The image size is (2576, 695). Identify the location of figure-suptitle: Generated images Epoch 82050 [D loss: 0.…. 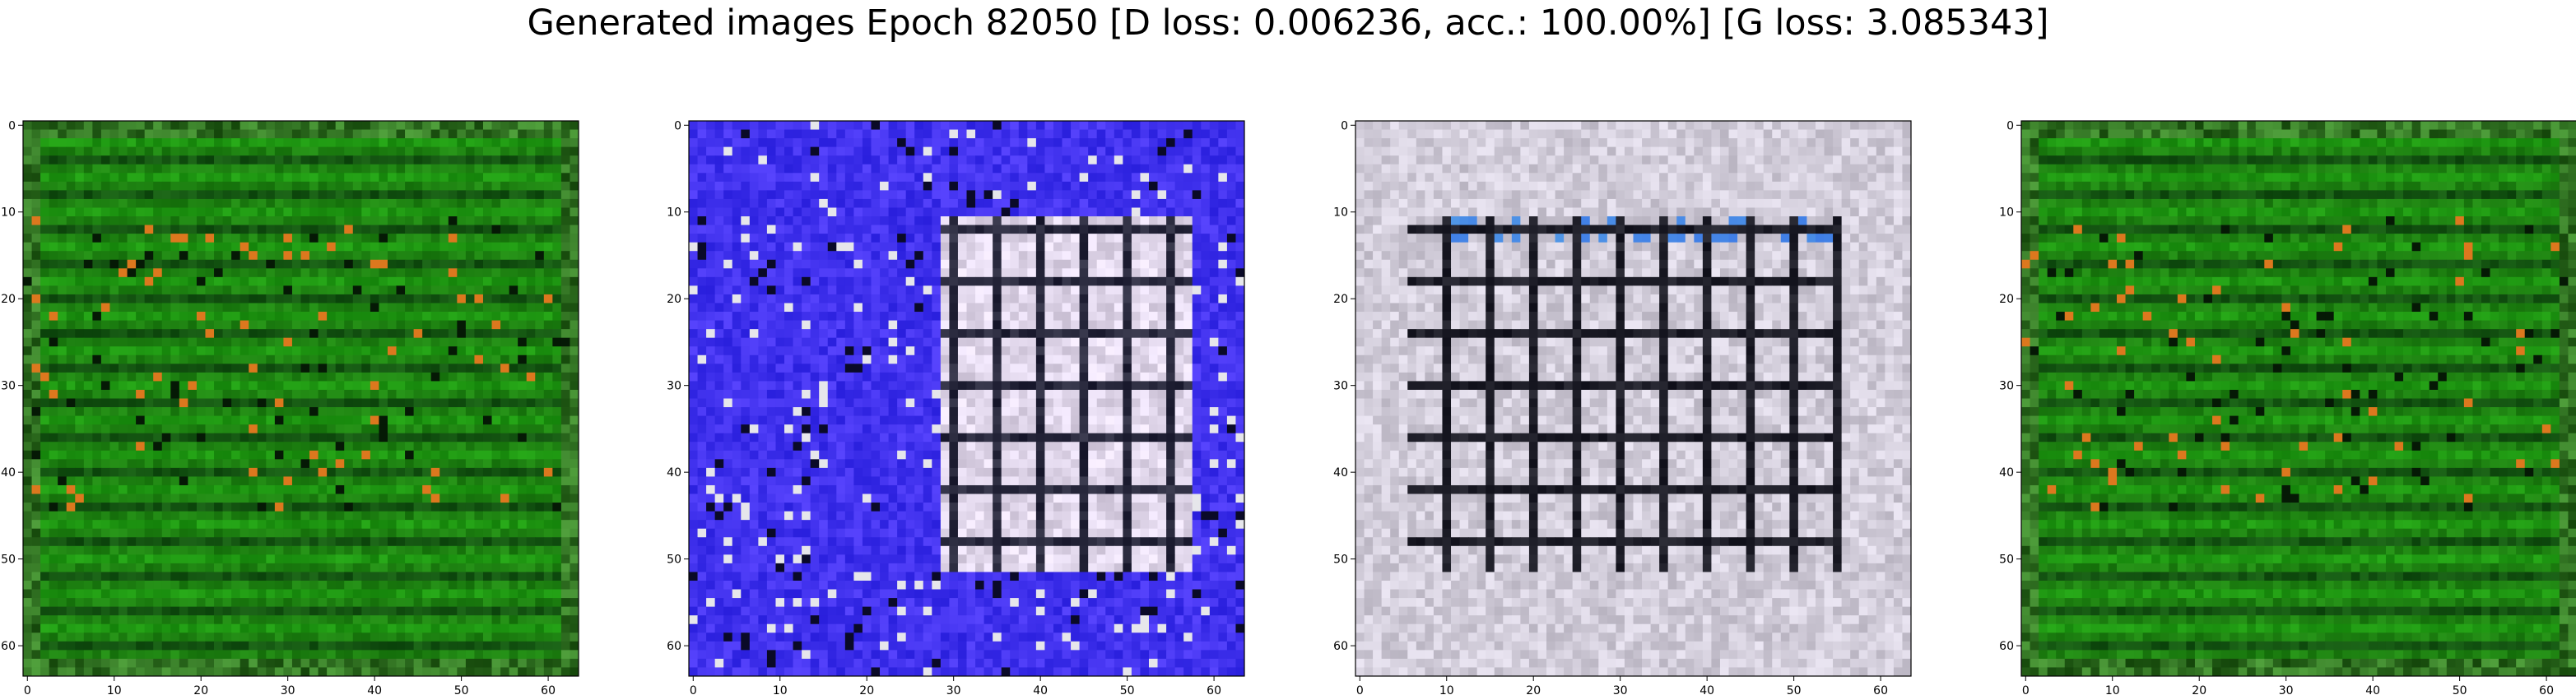
(1288, 23).